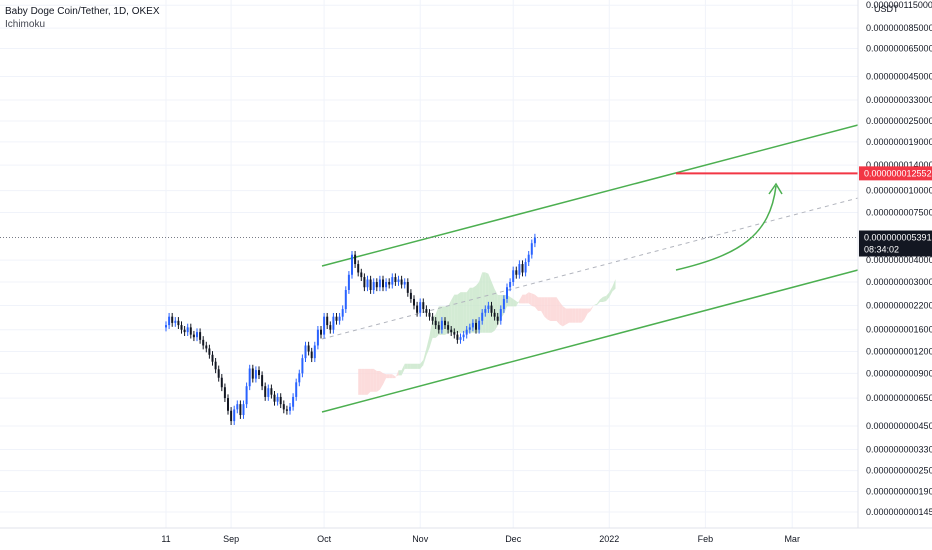 The width and height of the screenshot is (932, 550). What do you see at coordinates (881, 250) in the screenshot?
I see `countdown-text: 08:34:02` at bounding box center [881, 250].